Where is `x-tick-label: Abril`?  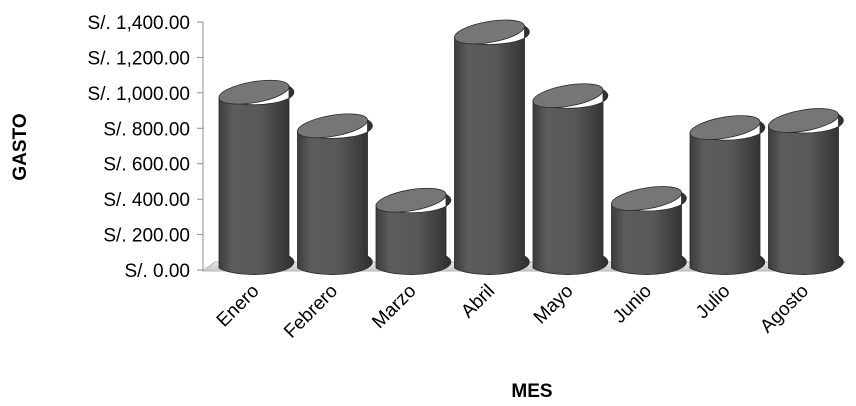
x-tick-label: Abril is located at coordinates (478, 302).